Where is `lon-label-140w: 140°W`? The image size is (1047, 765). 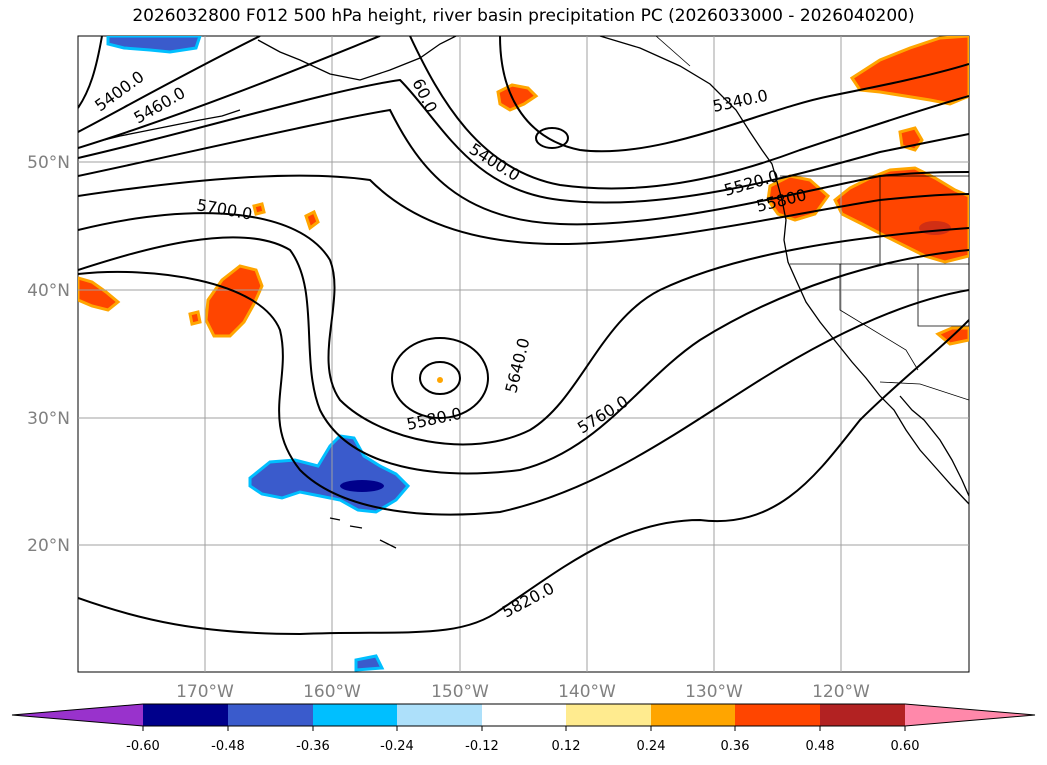
lon-label-140w: 140°W is located at coordinates (587, 692).